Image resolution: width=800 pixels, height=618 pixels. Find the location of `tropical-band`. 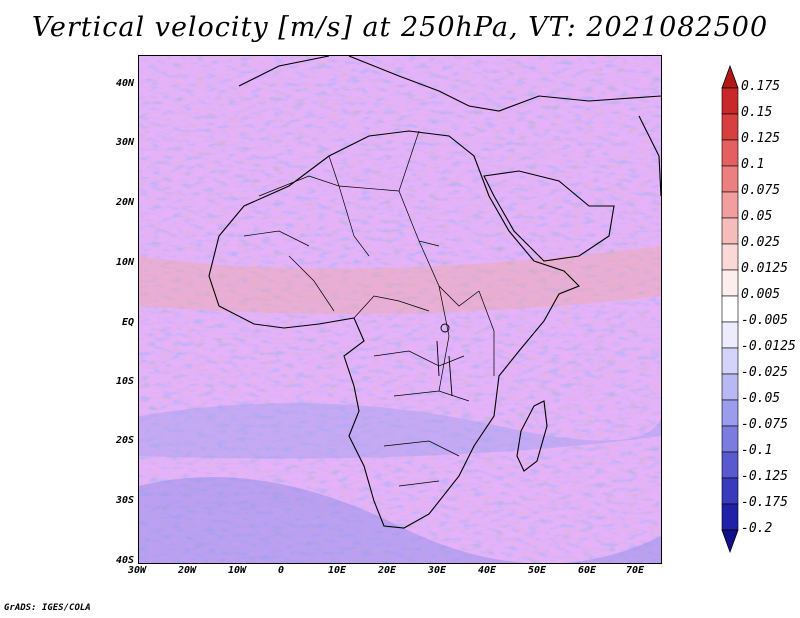

tropical-band is located at coordinates (400, 280).